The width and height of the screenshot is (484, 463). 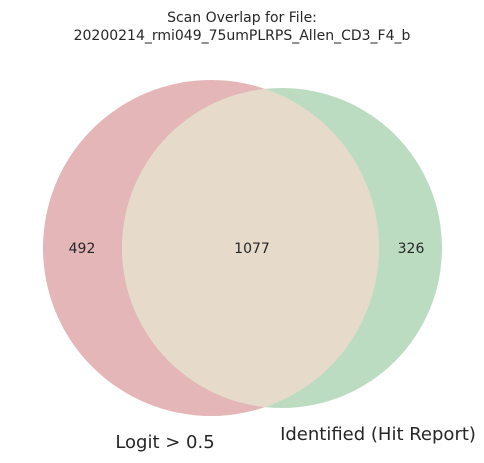 What do you see at coordinates (411, 249) in the screenshot?
I see `set-b-only-count: 326` at bounding box center [411, 249].